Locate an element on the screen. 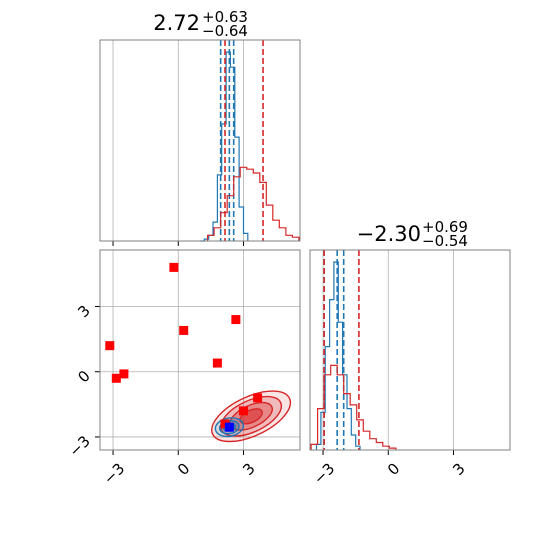 The image size is (550, 550). scatter-frame is located at coordinates (200, 350).